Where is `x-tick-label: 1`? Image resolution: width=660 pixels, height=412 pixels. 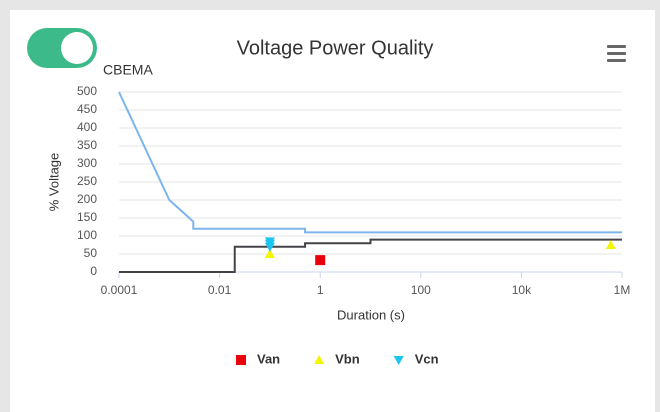 x-tick-label: 1 is located at coordinates (320, 290).